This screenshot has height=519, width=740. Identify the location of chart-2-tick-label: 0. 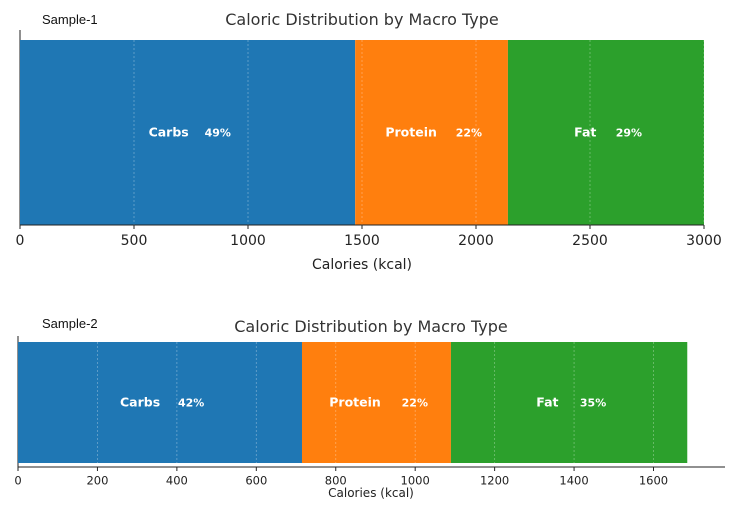
(17, 481).